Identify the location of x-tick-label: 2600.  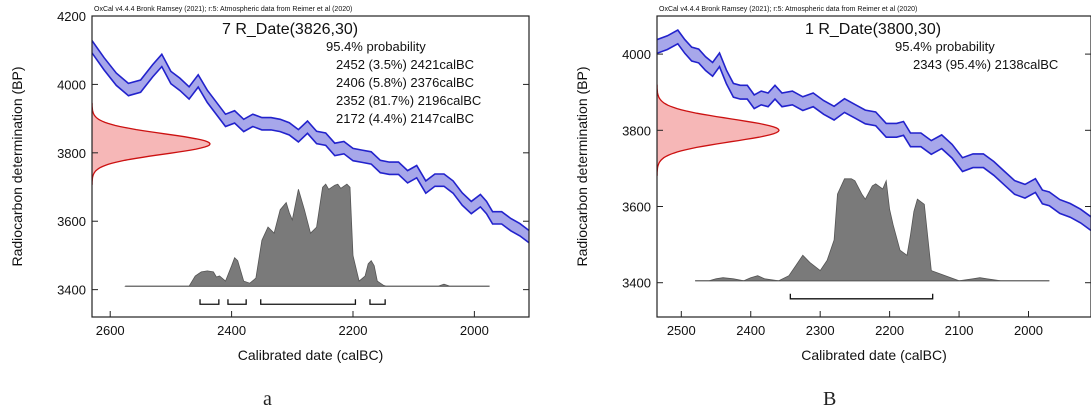
(110, 330).